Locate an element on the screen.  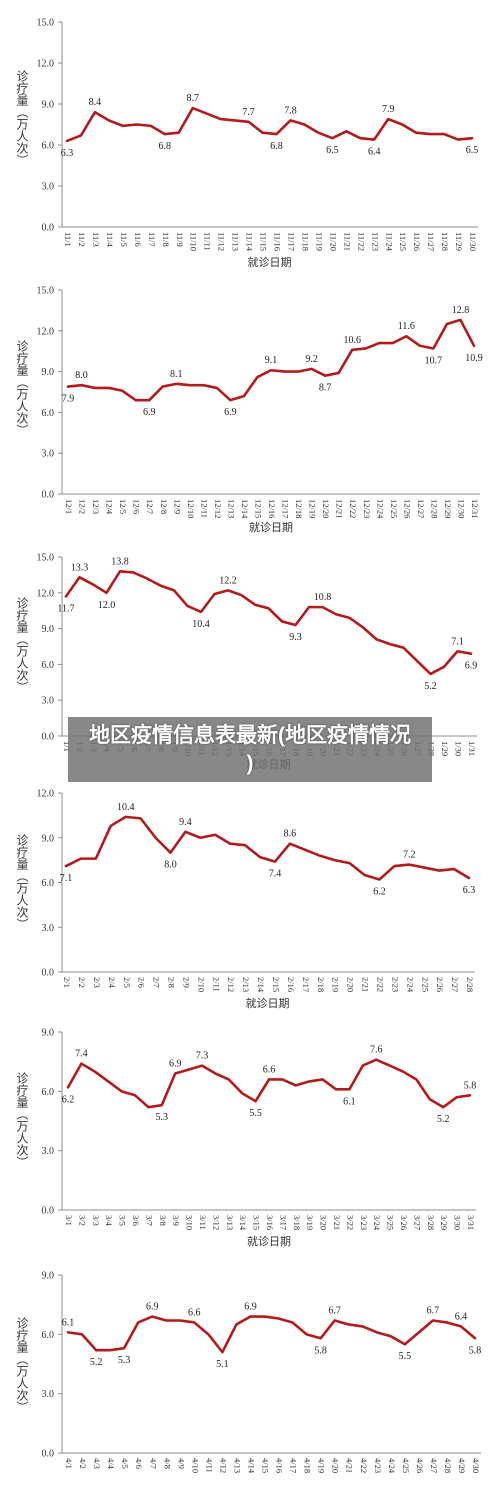
x-tick-label: 3/20 is located at coordinates (324, 1222).